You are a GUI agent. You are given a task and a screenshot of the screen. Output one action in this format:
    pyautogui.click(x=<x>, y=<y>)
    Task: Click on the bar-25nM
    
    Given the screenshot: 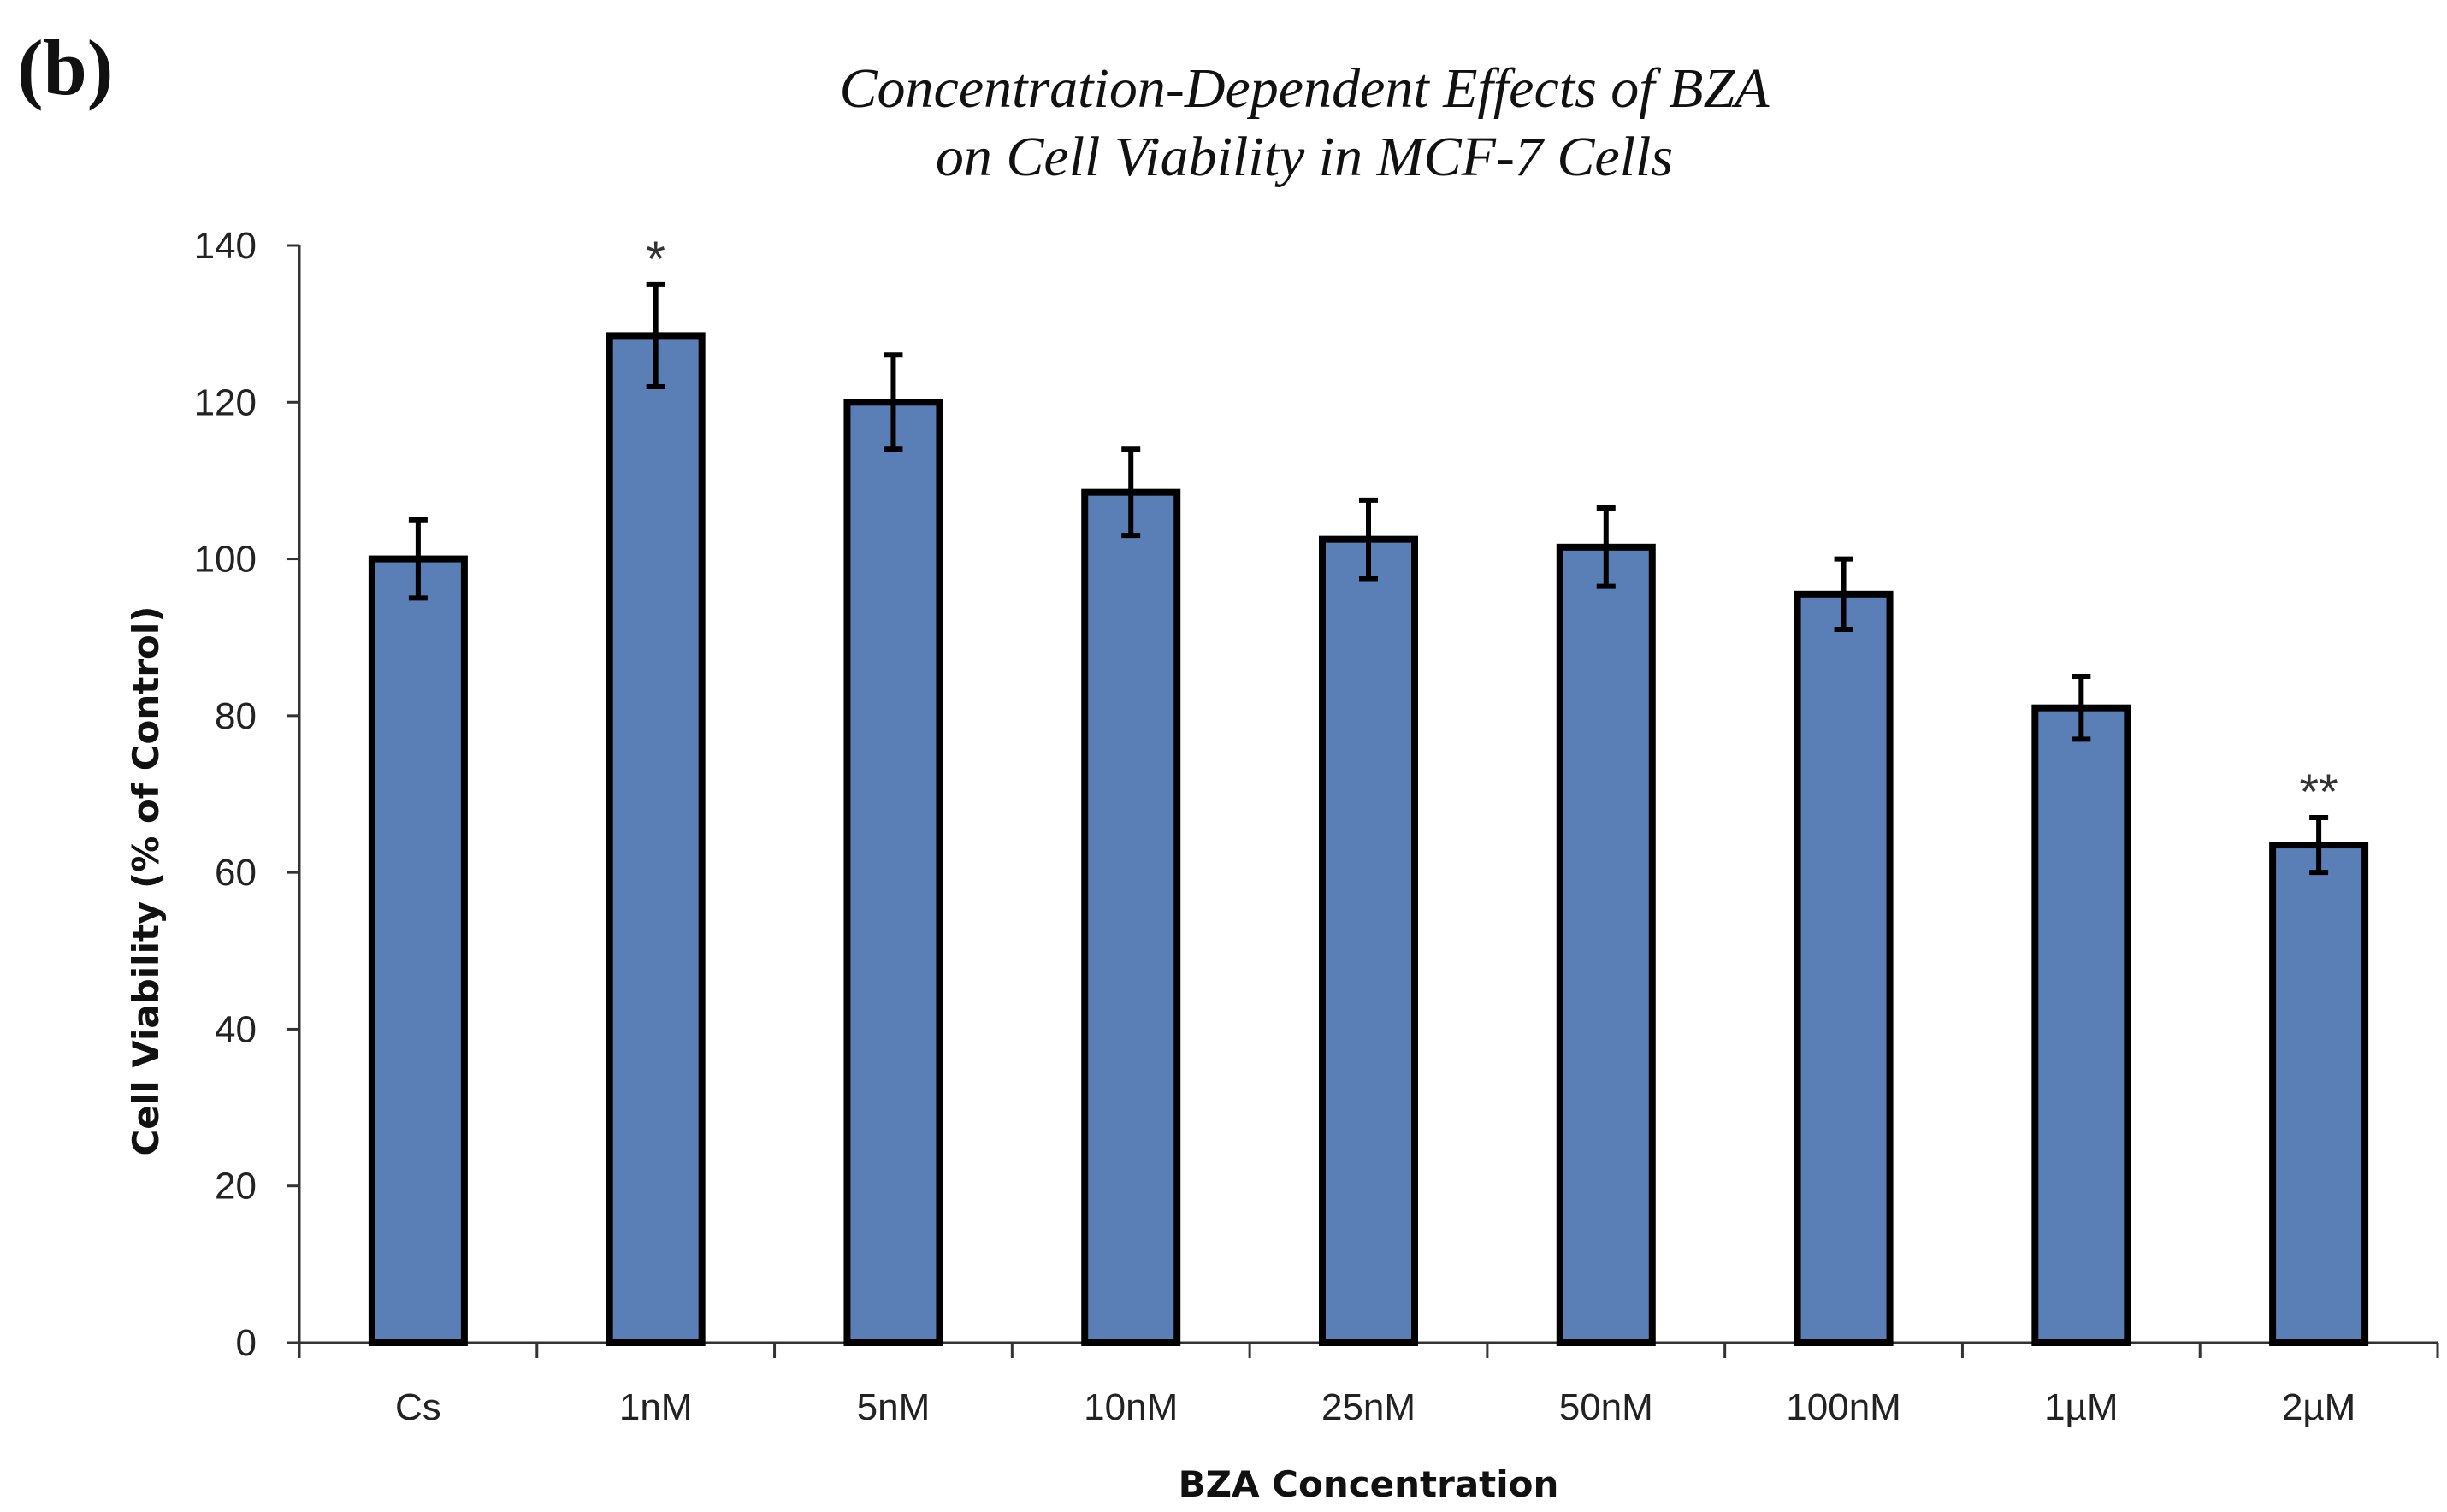 What is the action you would take?
    pyautogui.click(x=1369, y=940)
    